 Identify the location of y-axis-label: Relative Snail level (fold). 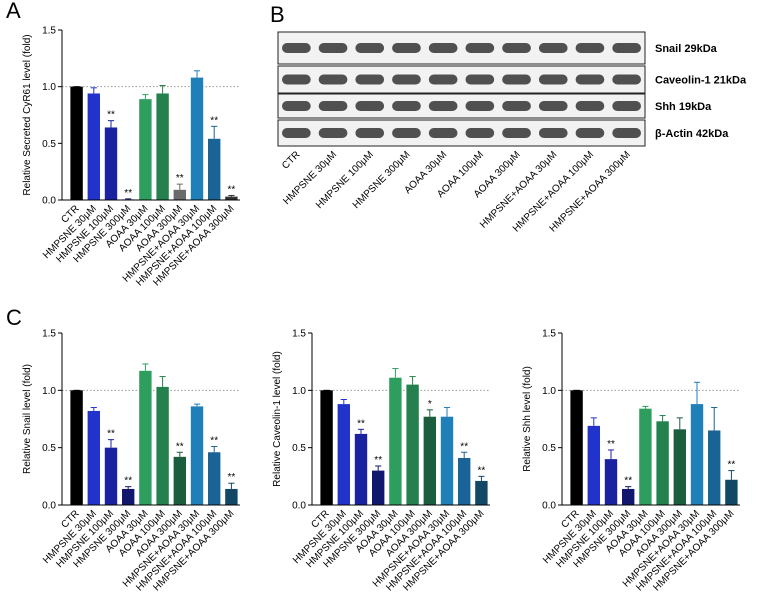
(27, 419).